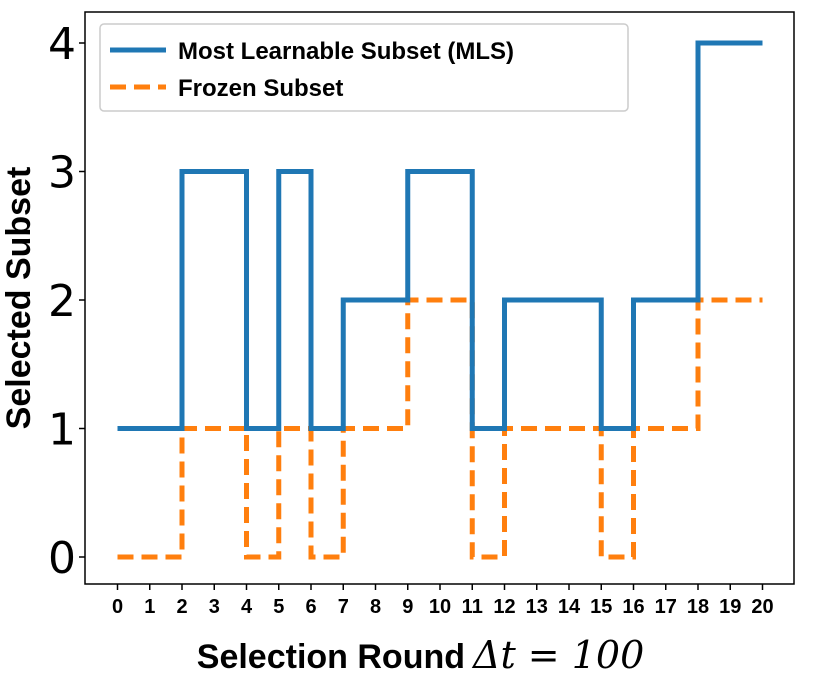  What do you see at coordinates (537, 607) in the screenshot?
I see `x-tick-label-13: 13` at bounding box center [537, 607].